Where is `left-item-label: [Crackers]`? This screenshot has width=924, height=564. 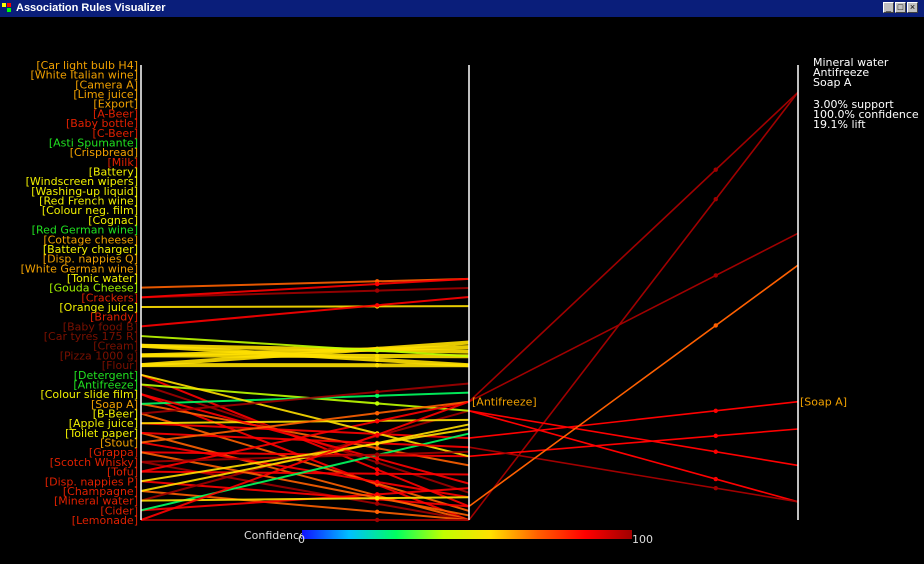
left-item-label: [Crackers] is located at coordinates (109, 297).